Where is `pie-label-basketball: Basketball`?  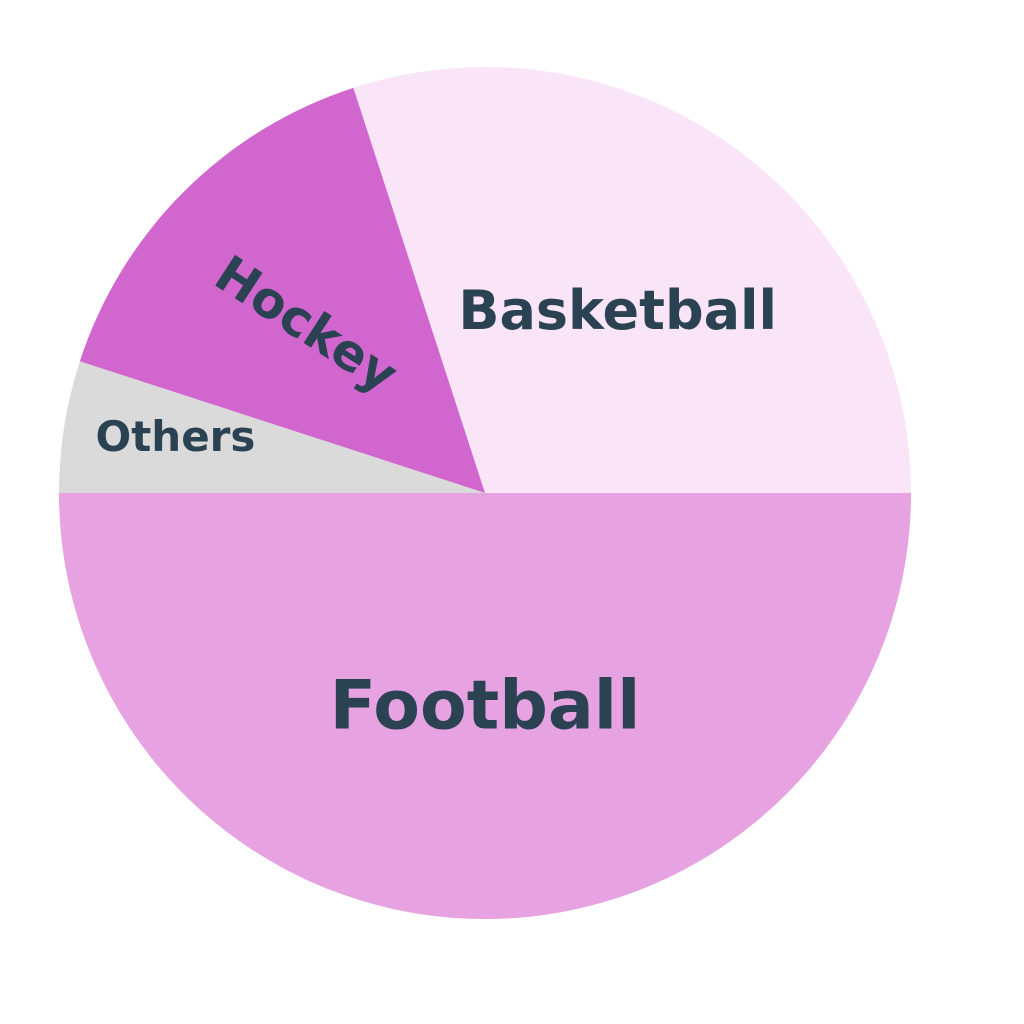
pie-label-basketball: Basketball is located at coordinates (617, 310).